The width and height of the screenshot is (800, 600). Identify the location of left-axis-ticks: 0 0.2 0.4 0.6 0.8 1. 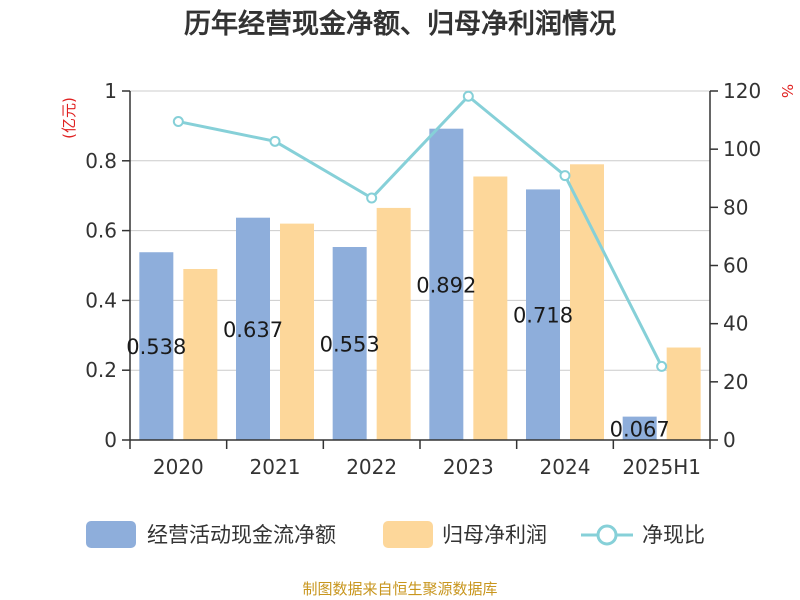
(107, 265).